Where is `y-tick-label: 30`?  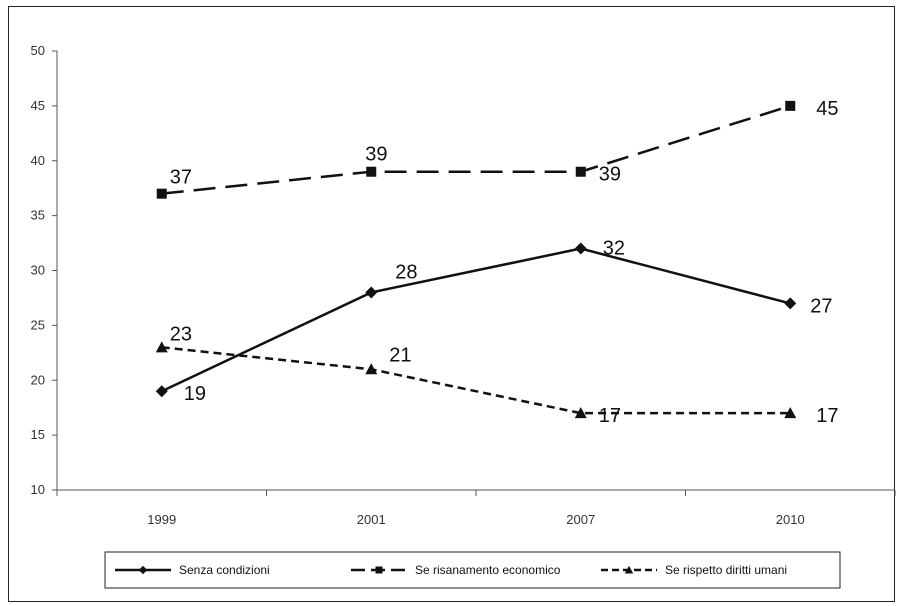 y-tick-label: 30 is located at coordinates (38, 270).